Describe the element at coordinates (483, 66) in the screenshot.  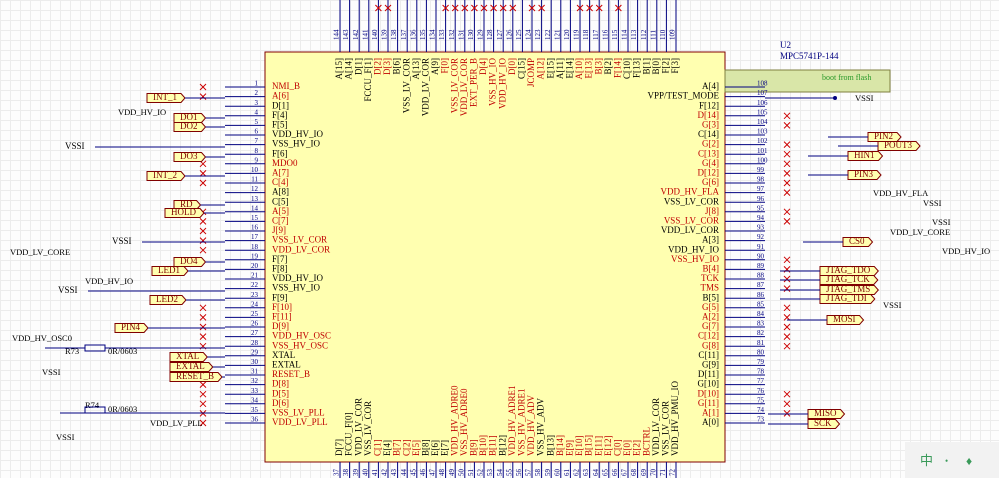
I see `pin-name: D[4]` at that location.